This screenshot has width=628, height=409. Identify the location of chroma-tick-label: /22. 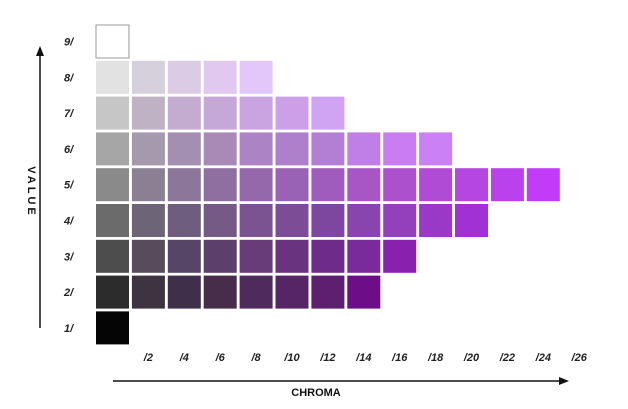
(507, 358).